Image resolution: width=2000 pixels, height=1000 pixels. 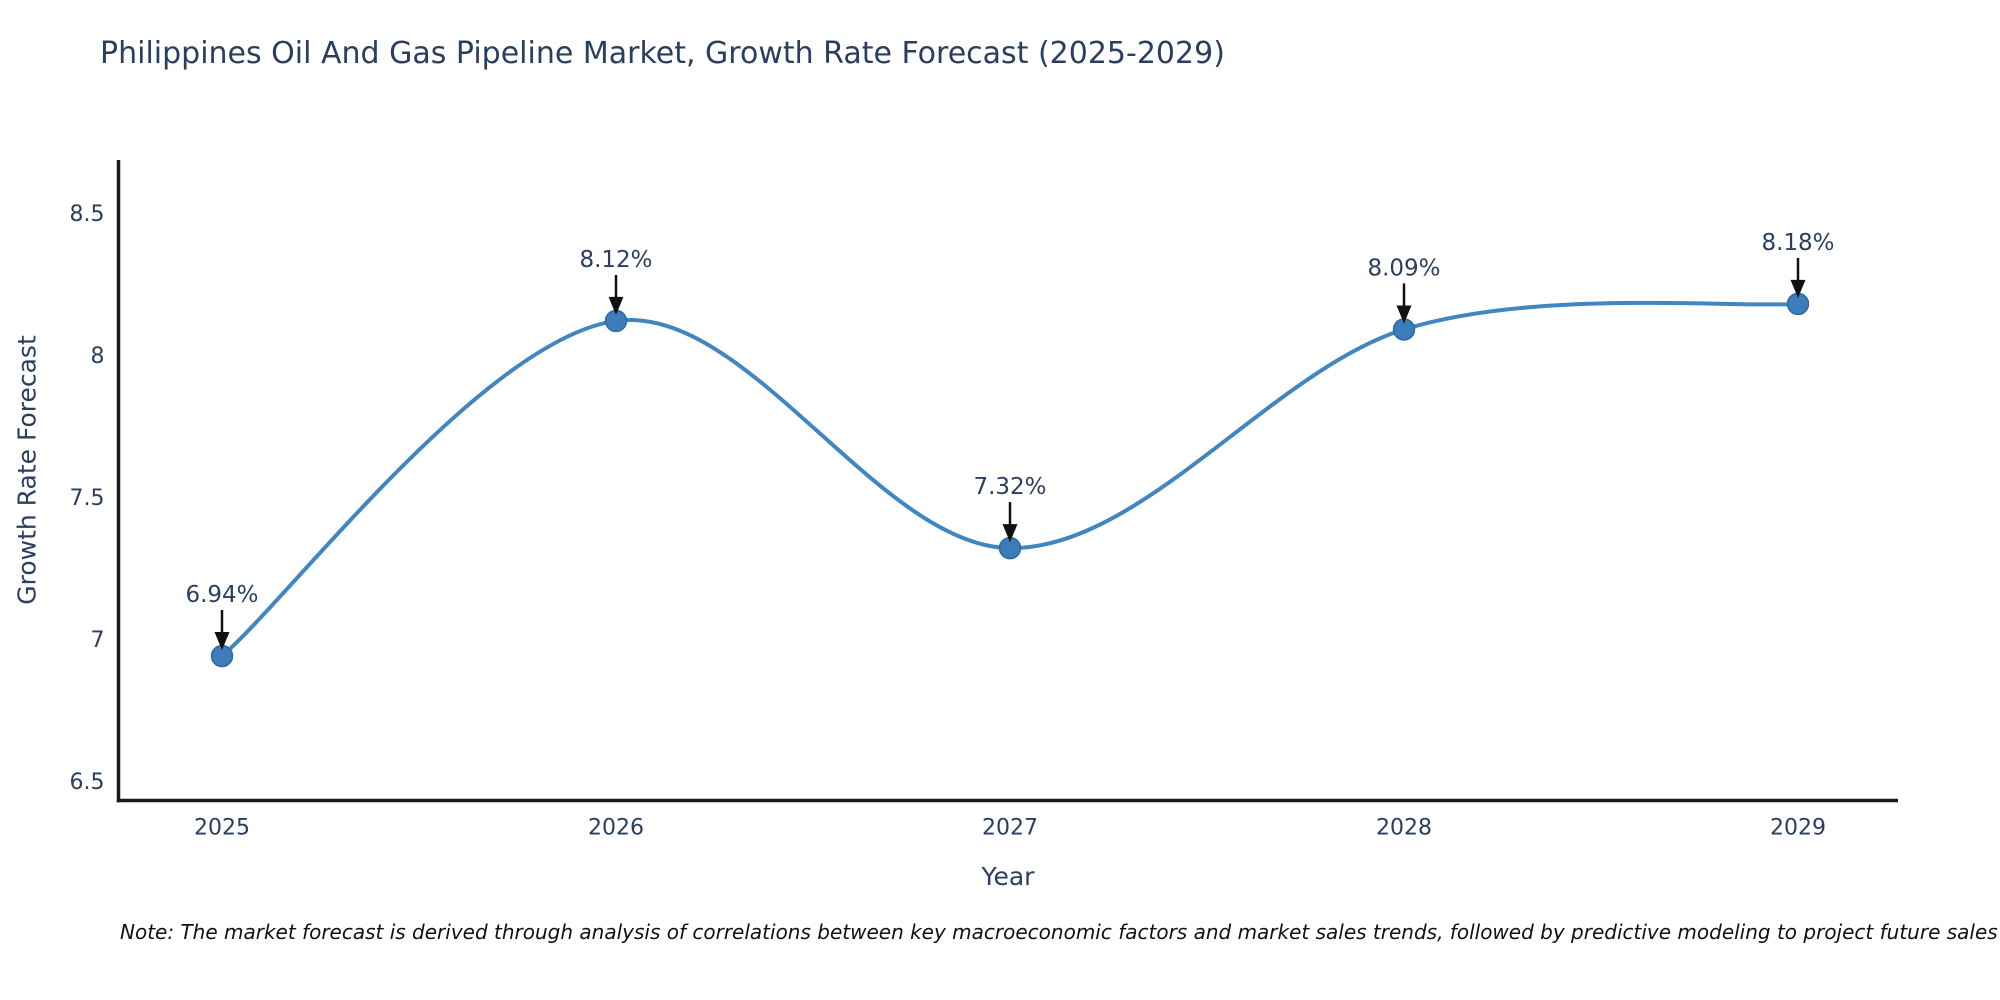 I want to click on y-axis-title: Growth Rate Forecast, so click(x=27, y=470).